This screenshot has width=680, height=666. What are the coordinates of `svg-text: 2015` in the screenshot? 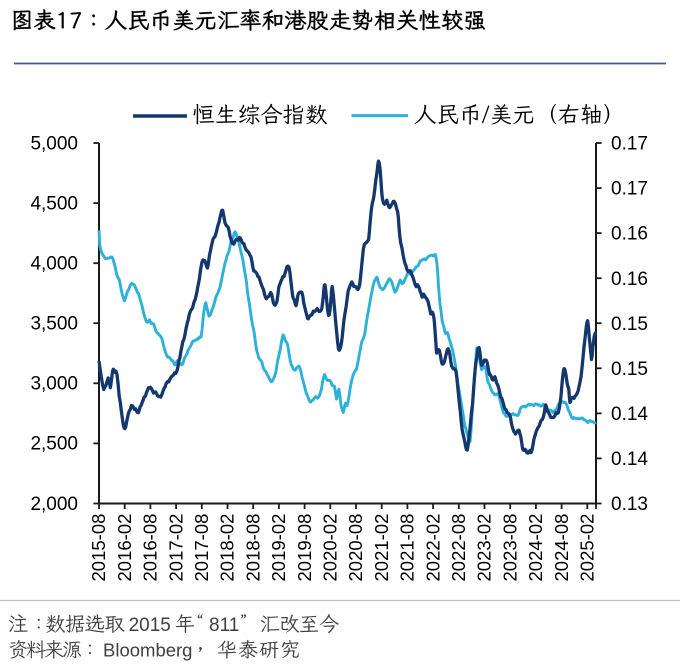 It's located at (150, 625).